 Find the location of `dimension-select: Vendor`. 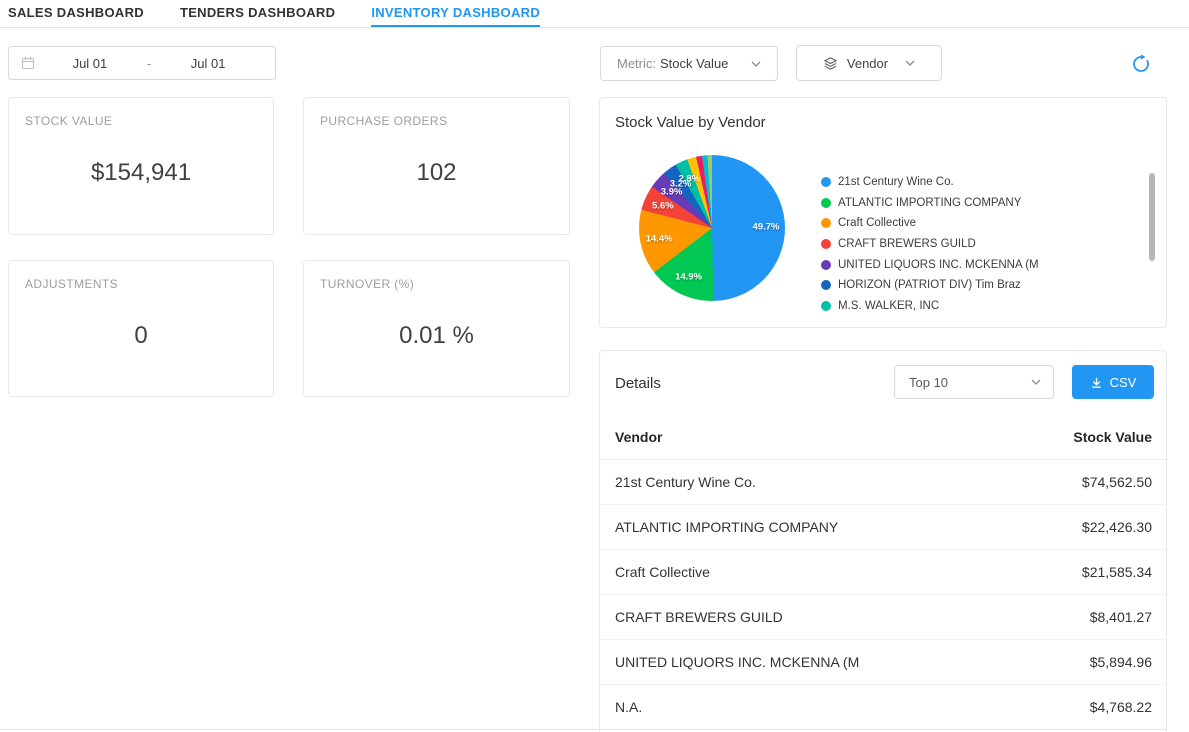

dimension-select: Vendor is located at coordinates (869, 63).